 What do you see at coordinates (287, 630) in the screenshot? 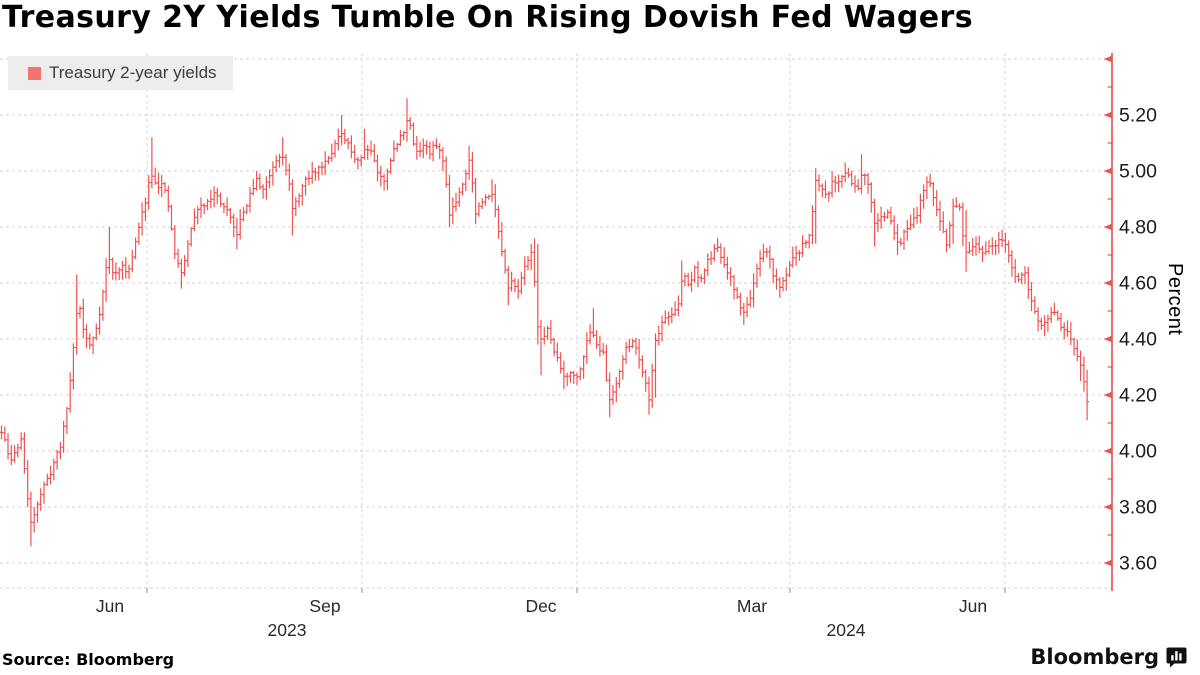
I see `x-year-label: 2023` at bounding box center [287, 630].